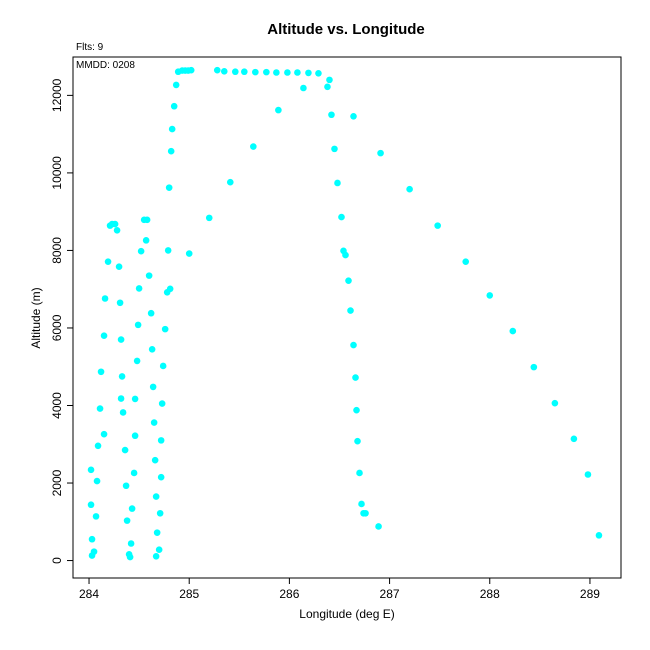 This screenshot has width=650, height=650. Describe the element at coordinates (346, 614) in the screenshot. I see `x-axis-label: Longitude (deg E)` at that location.